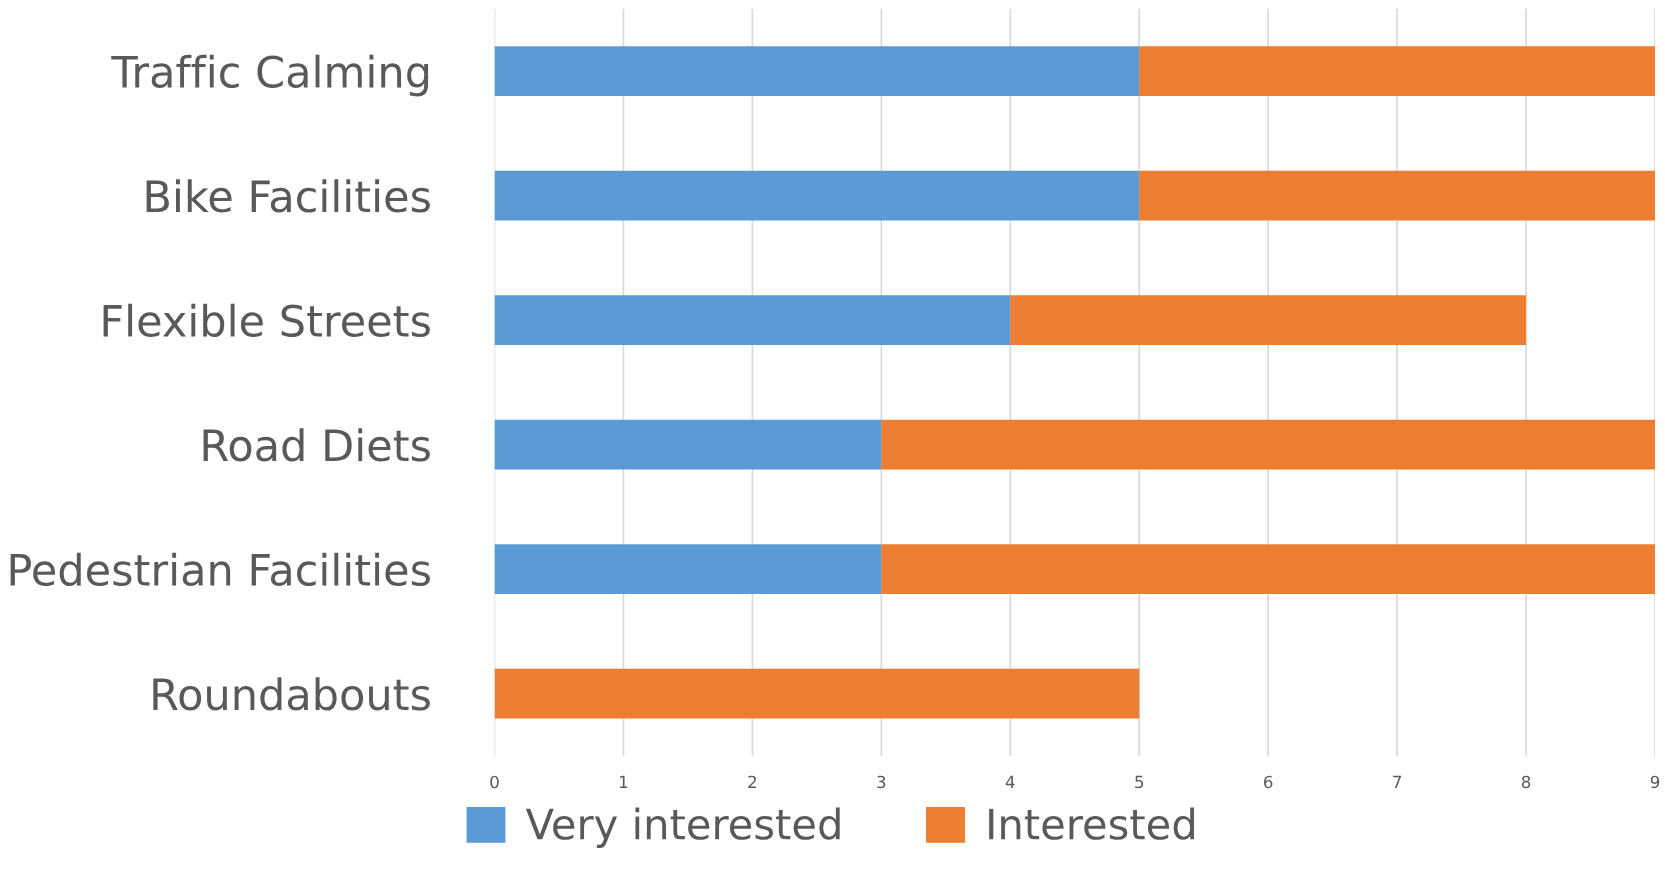  What do you see at coordinates (266, 320) in the screenshot?
I see `y-tick-label: Flexible Streets` at bounding box center [266, 320].